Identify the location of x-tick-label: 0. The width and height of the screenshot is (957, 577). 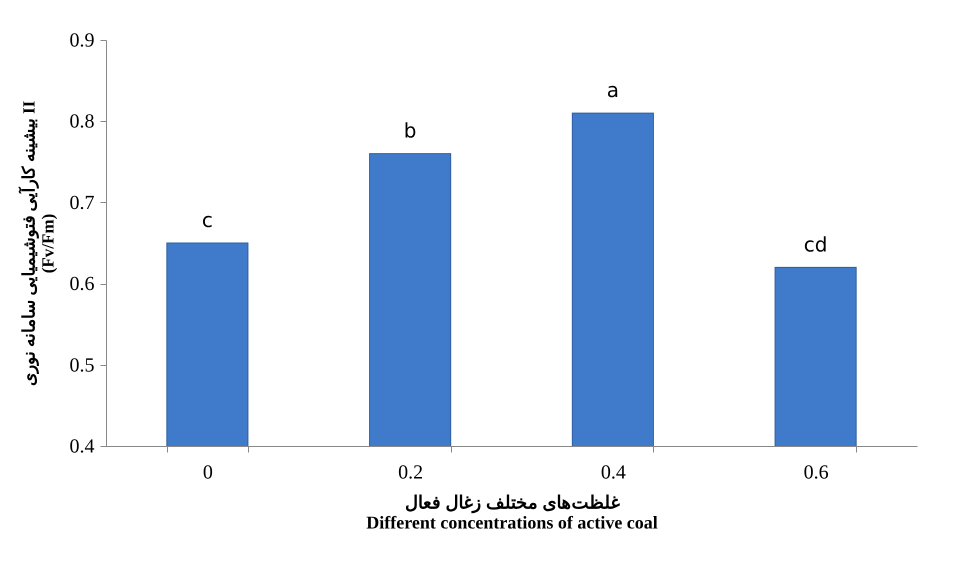
(207, 473).